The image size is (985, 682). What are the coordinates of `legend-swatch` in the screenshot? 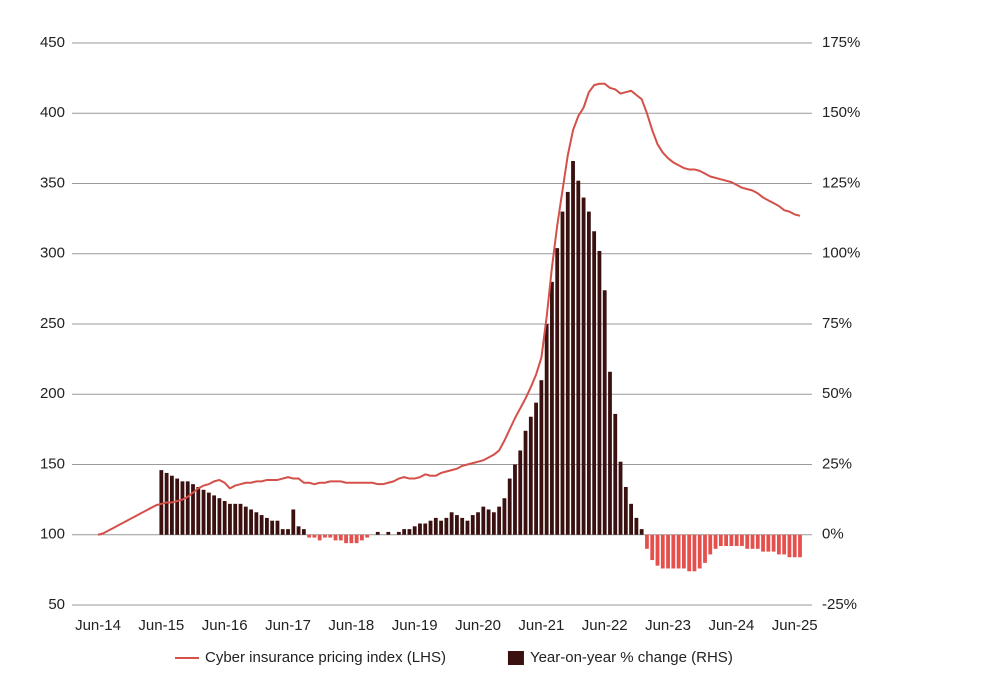 It's located at (515, 658).